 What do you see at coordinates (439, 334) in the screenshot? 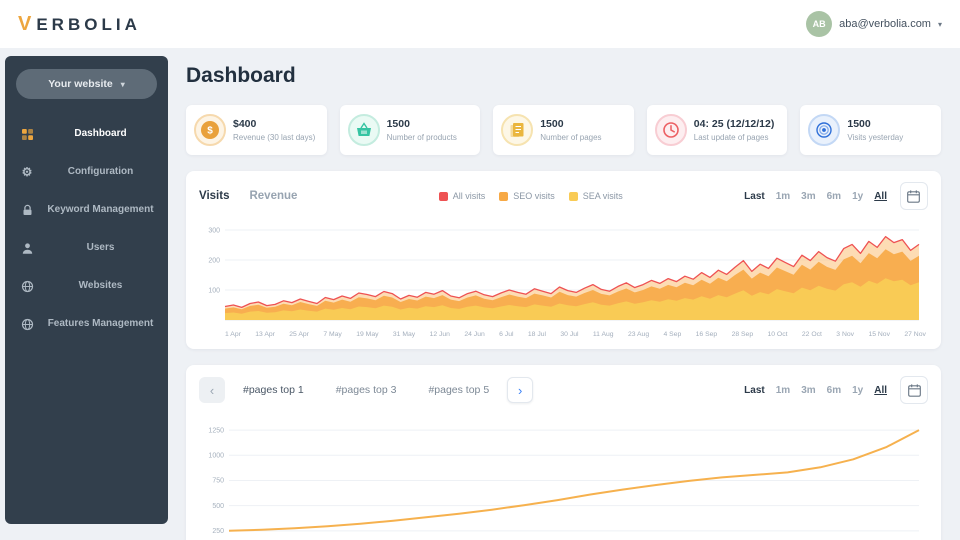
I see `x-axis-label: 12 Jun` at bounding box center [439, 334].